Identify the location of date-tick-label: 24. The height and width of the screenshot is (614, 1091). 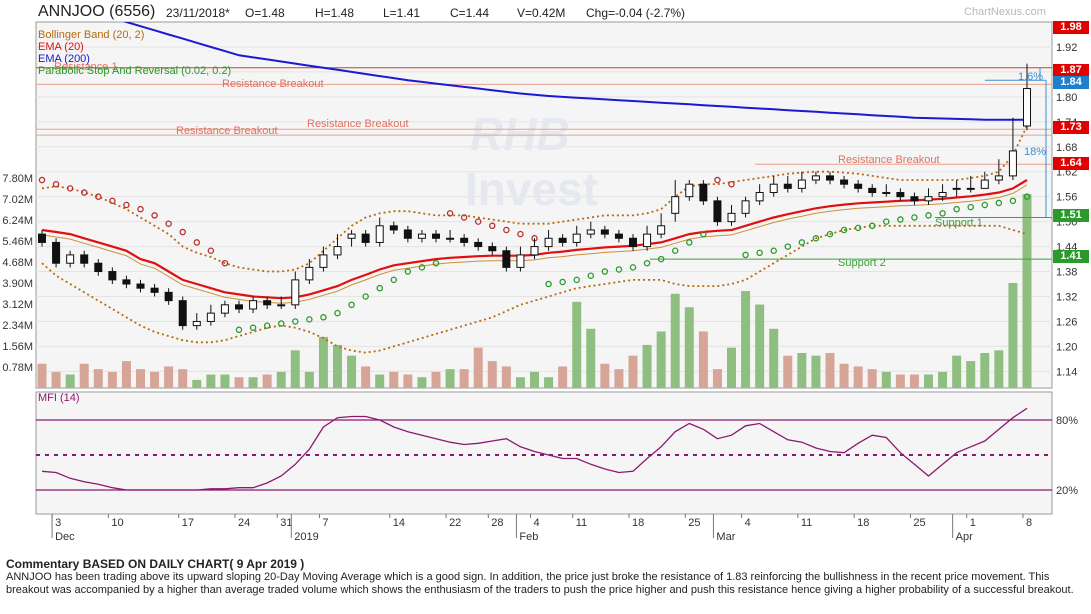
(244, 523).